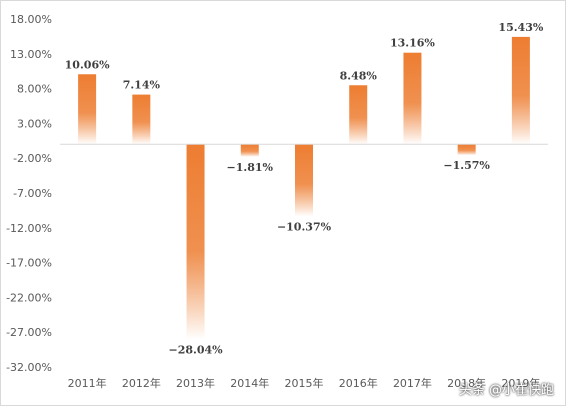  I want to click on x-tick-label: 2014年, so click(249, 383).